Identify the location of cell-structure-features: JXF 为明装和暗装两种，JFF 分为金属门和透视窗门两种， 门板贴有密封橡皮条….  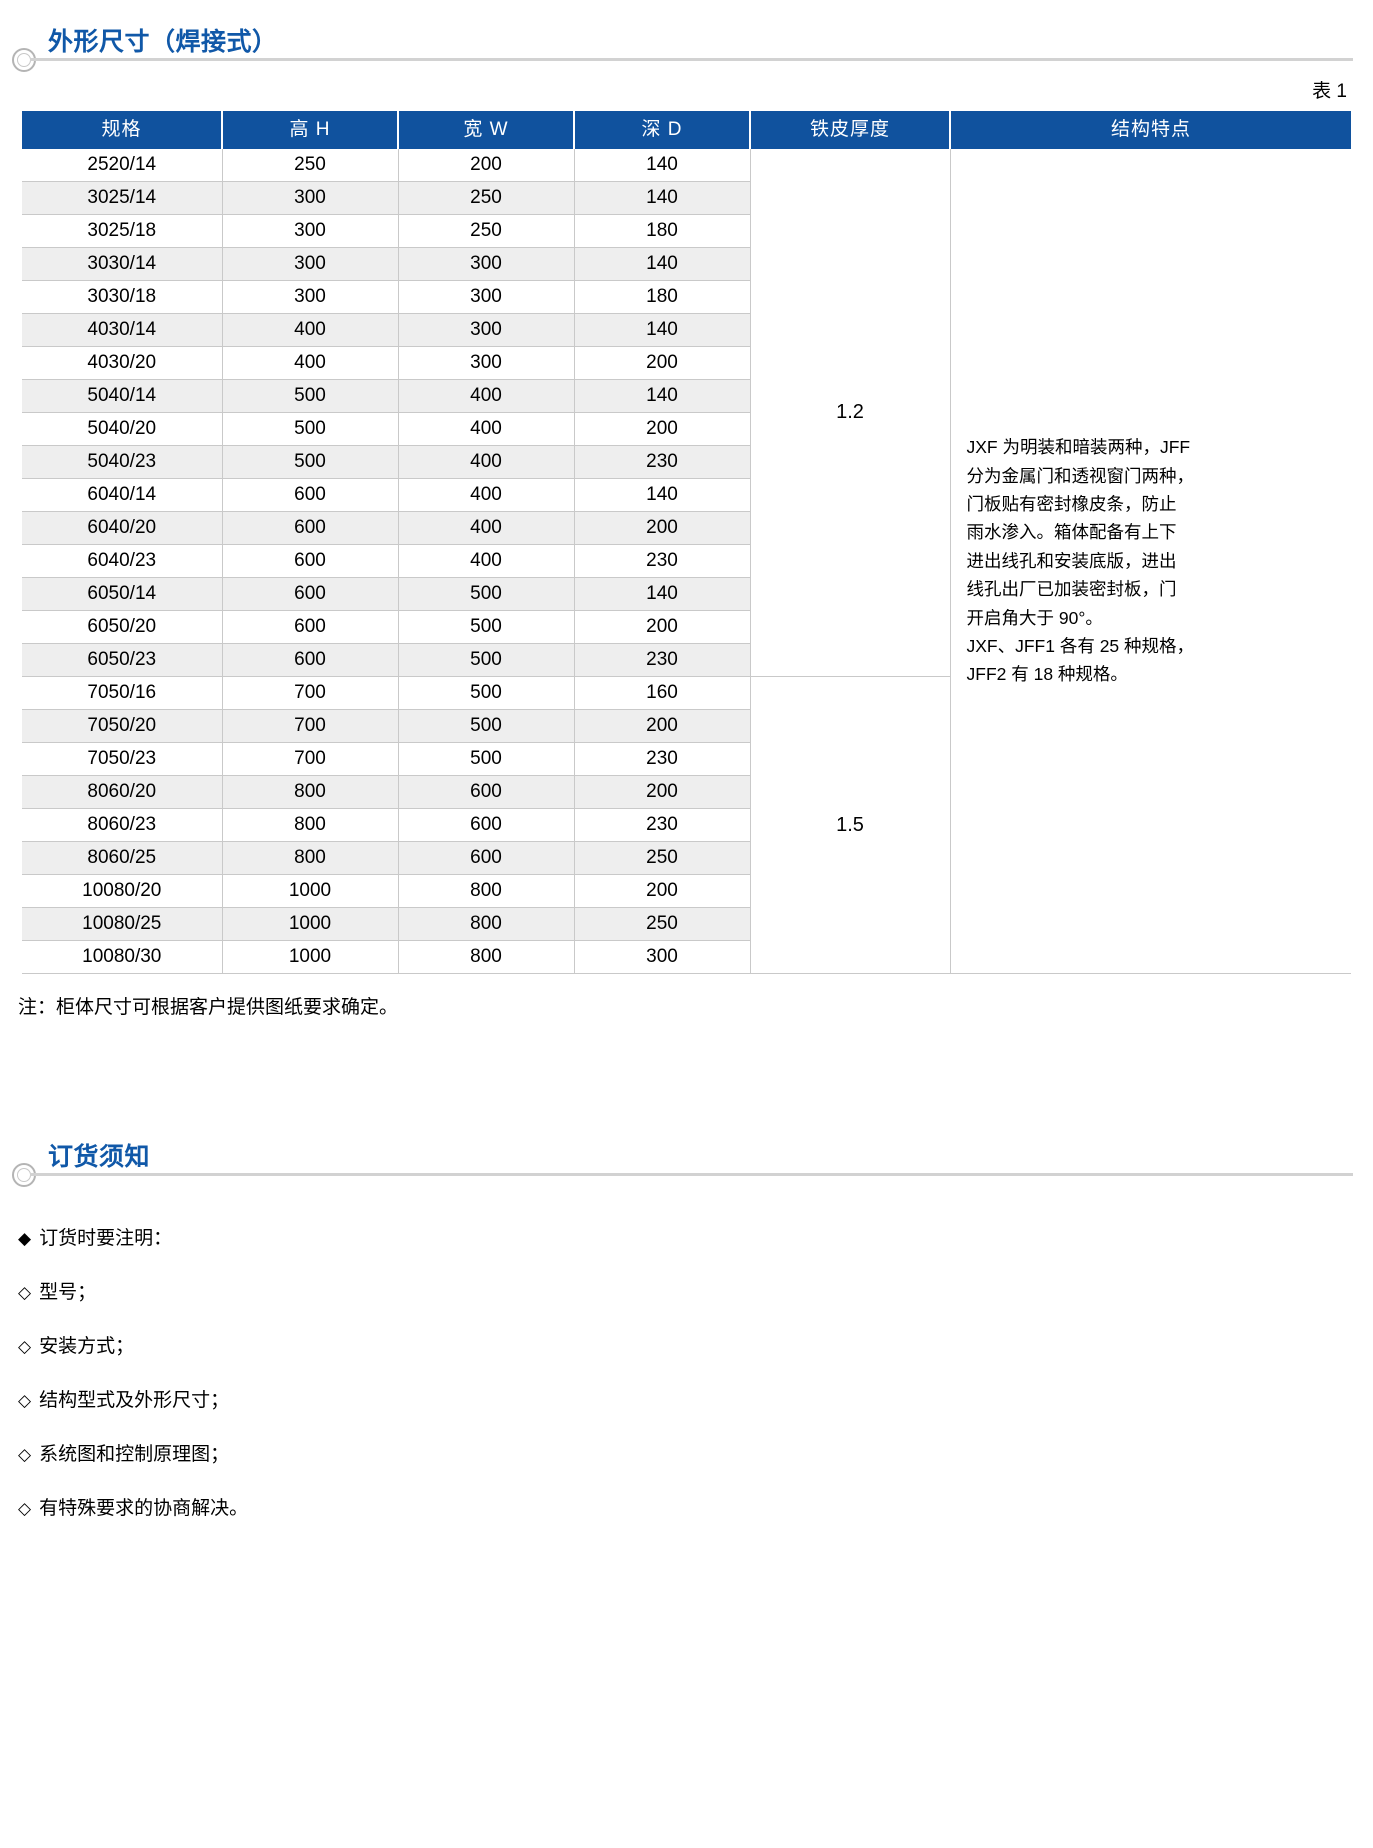
(1150, 561).